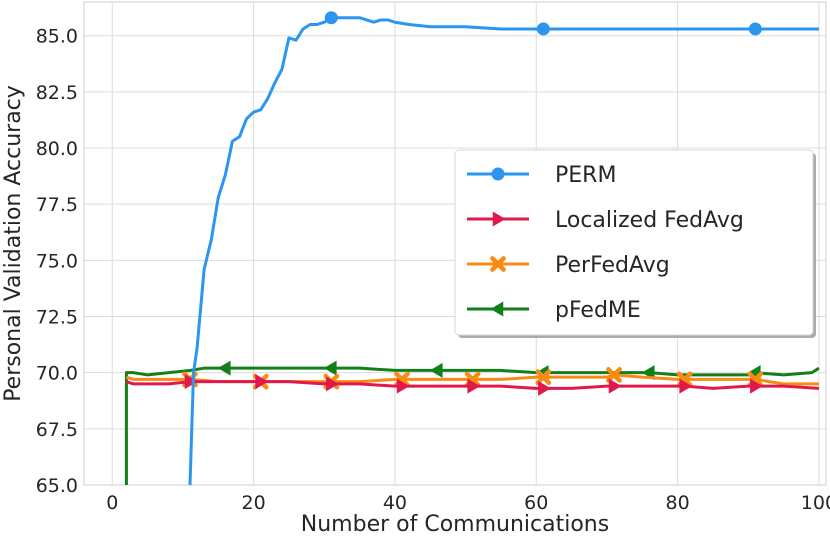  Describe the element at coordinates (585, 175) in the screenshot. I see `legend-label: PERM` at that location.